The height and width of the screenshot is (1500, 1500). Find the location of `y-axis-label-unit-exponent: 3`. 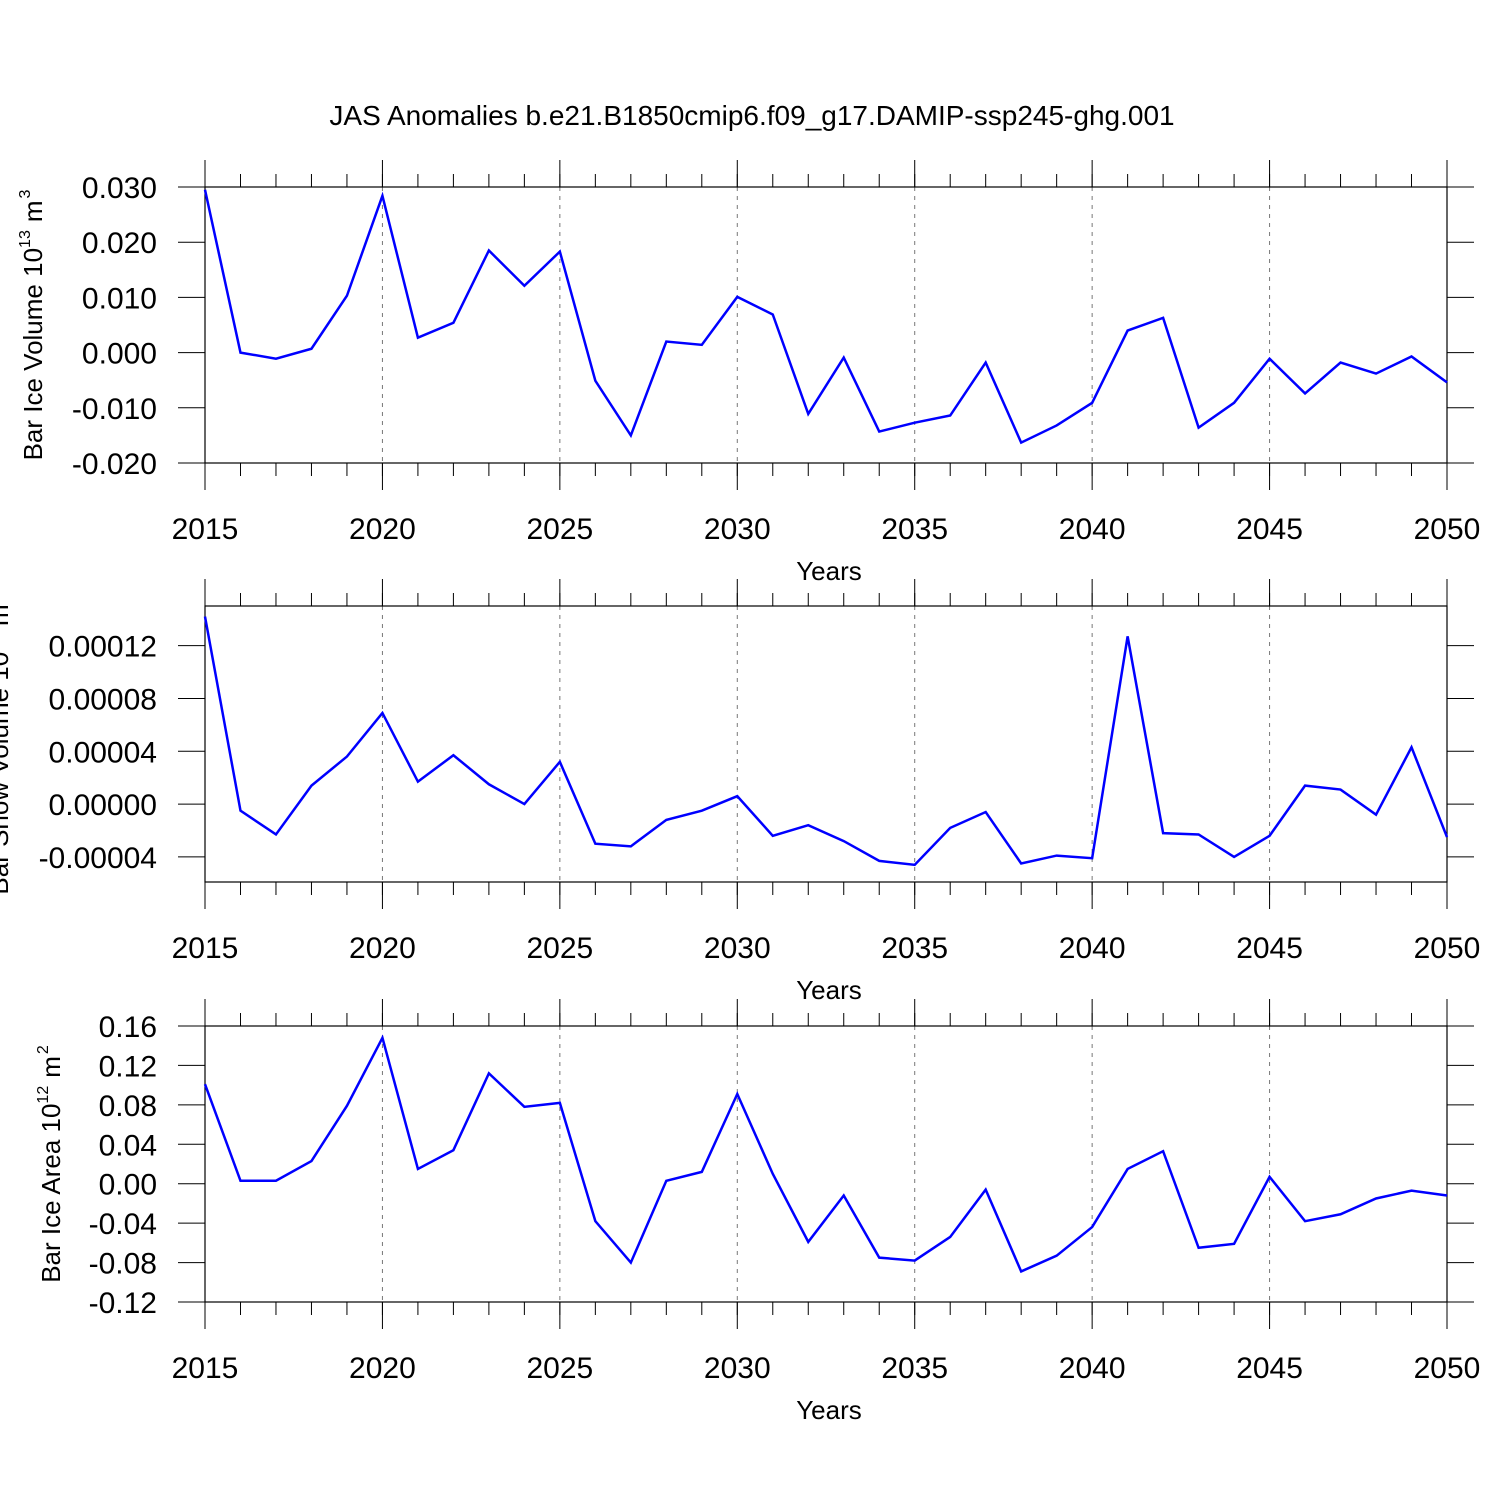

y-axis-label-unit-exponent: 3 is located at coordinates (25, 193).